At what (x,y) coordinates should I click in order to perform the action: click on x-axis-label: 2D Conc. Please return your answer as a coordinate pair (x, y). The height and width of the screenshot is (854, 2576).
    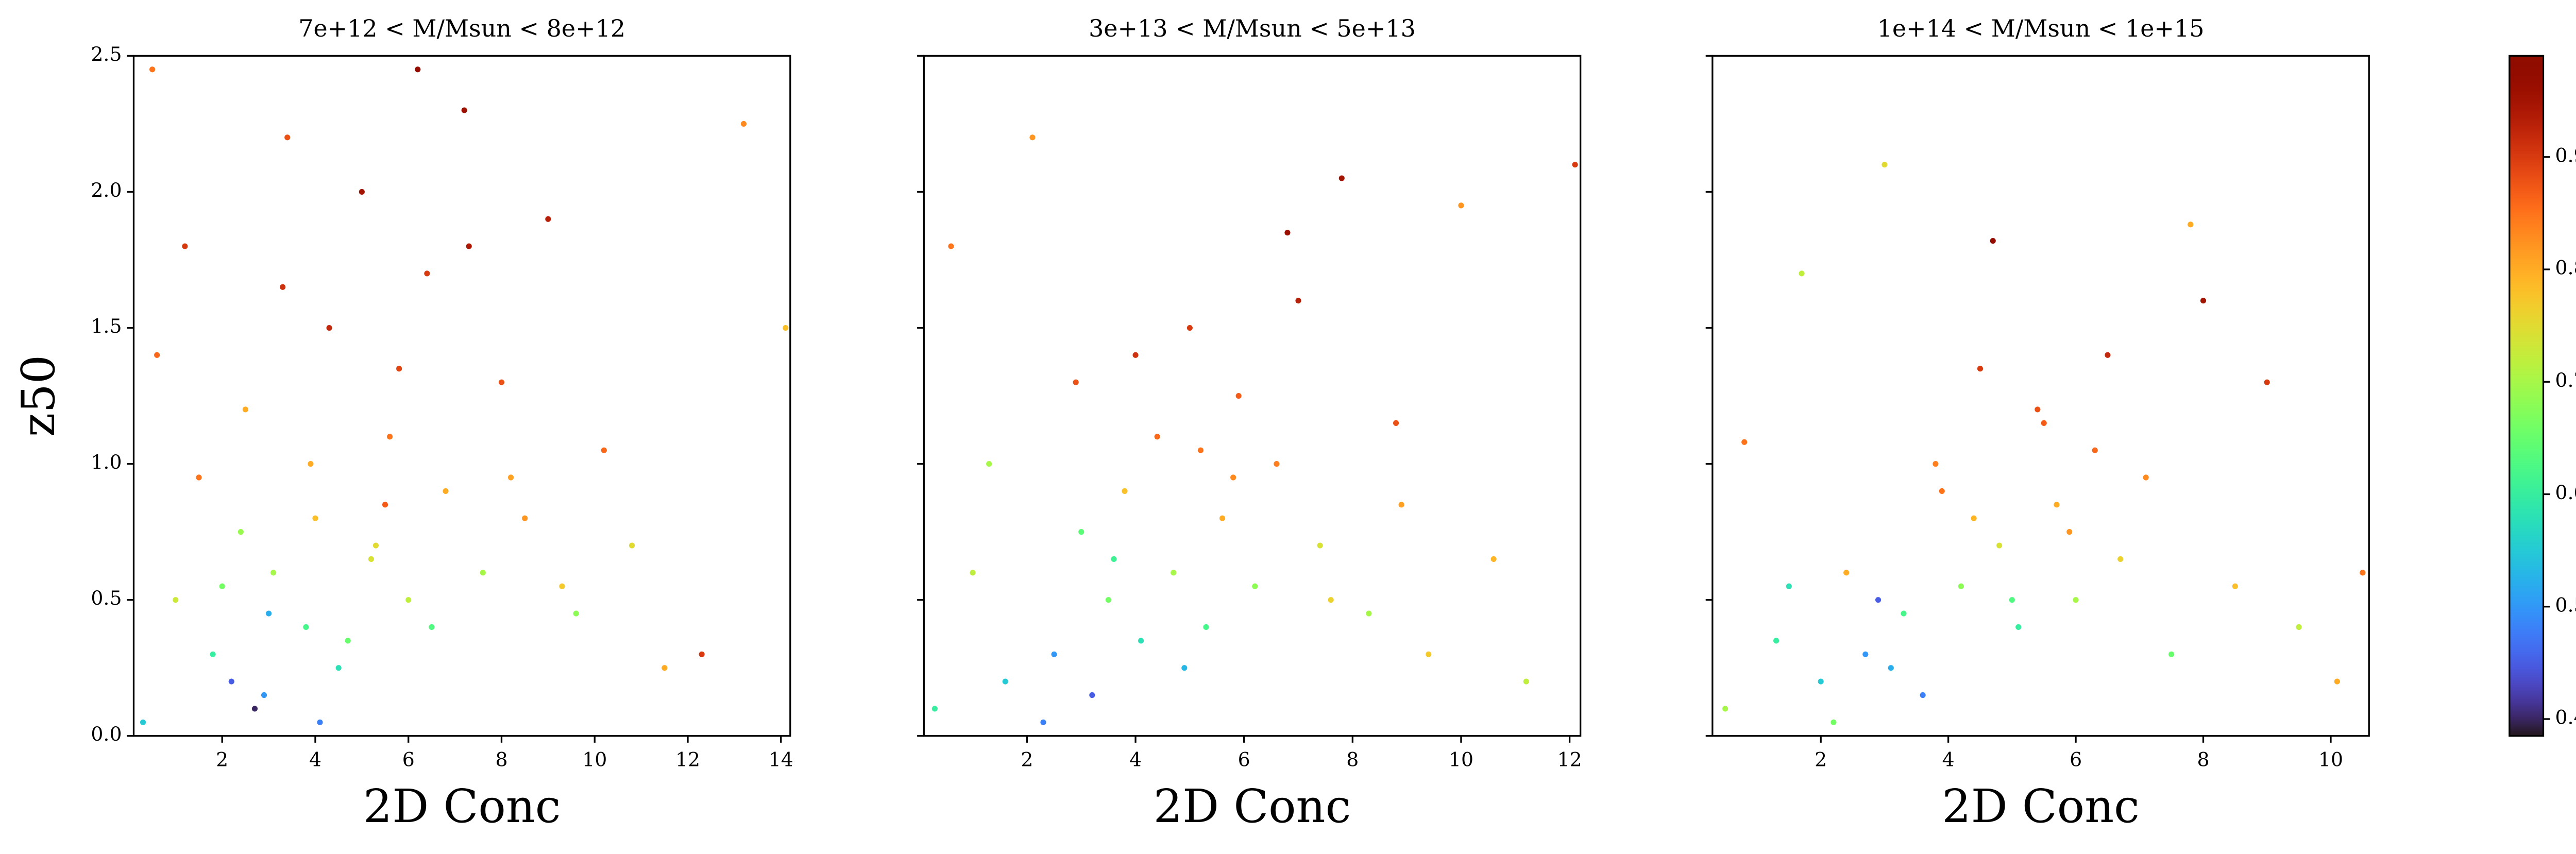
    Looking at the image, I should click on (2041, 807).